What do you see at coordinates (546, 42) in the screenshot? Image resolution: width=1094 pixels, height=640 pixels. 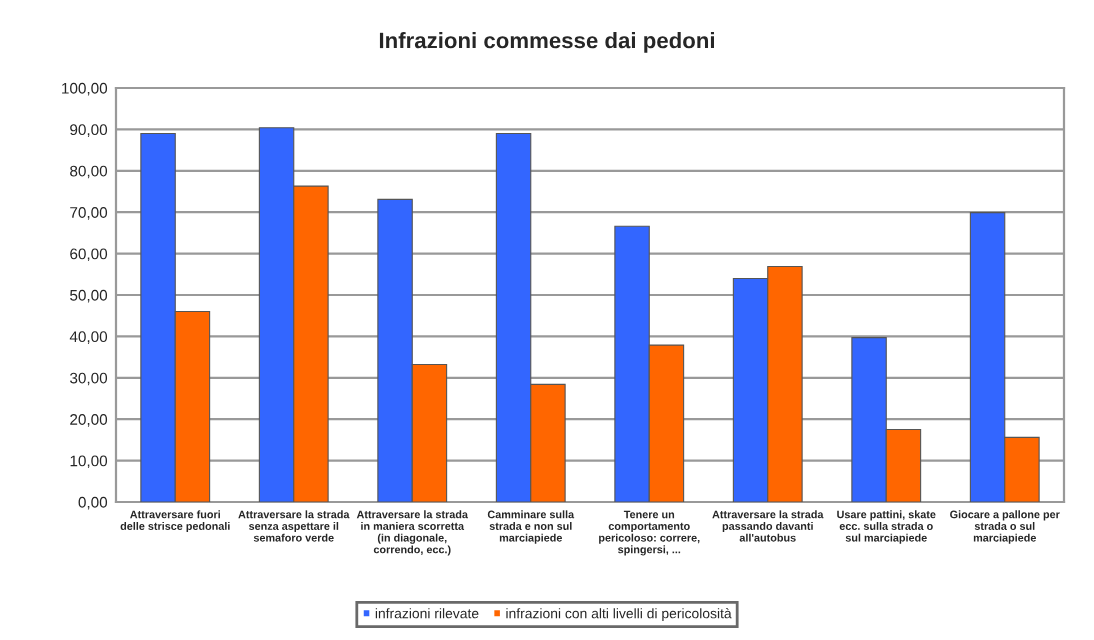 I see `chart-title: Infrazioni commesse dai pedoni` at bounding box center [546, 42].